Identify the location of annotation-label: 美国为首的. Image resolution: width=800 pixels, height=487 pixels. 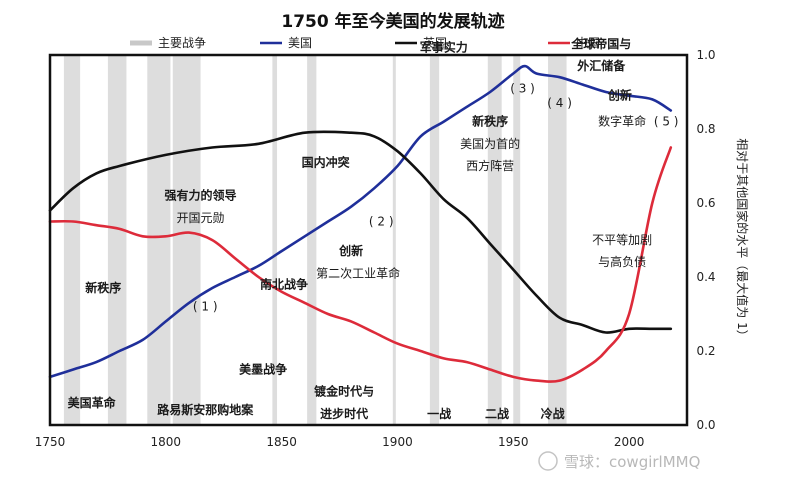
(490, 143).